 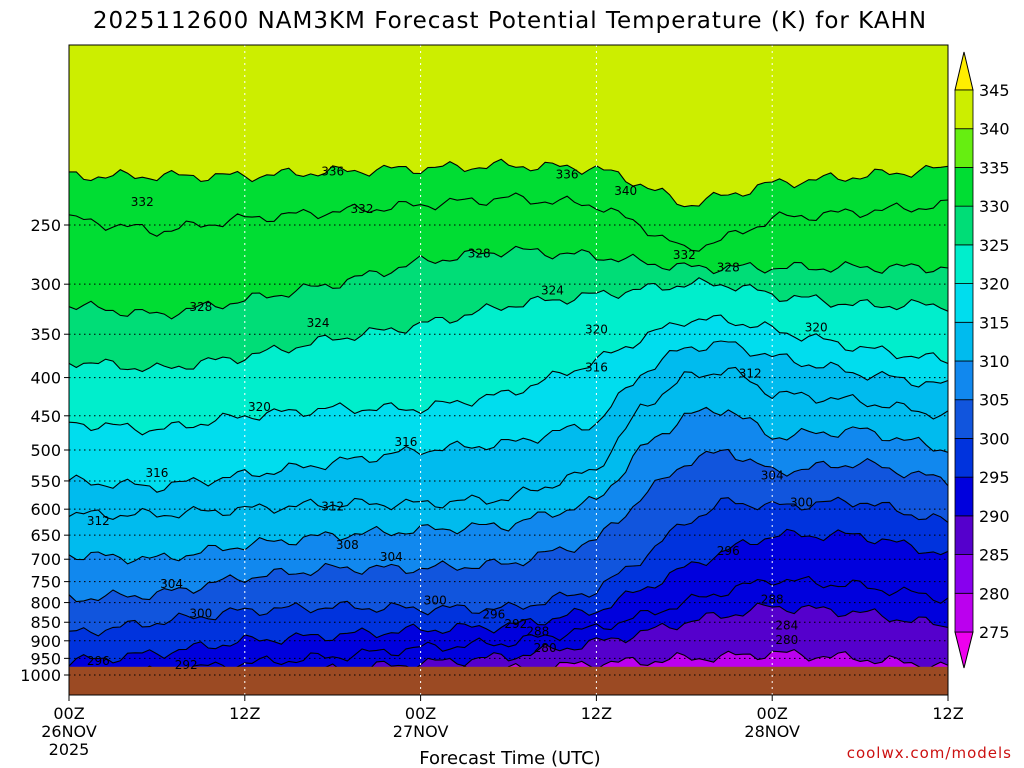 What do you see at coordinates (772, 731) in the screenshot?
I see `x-tick-date-label: 28NOV` at bounding box center [772, 731].